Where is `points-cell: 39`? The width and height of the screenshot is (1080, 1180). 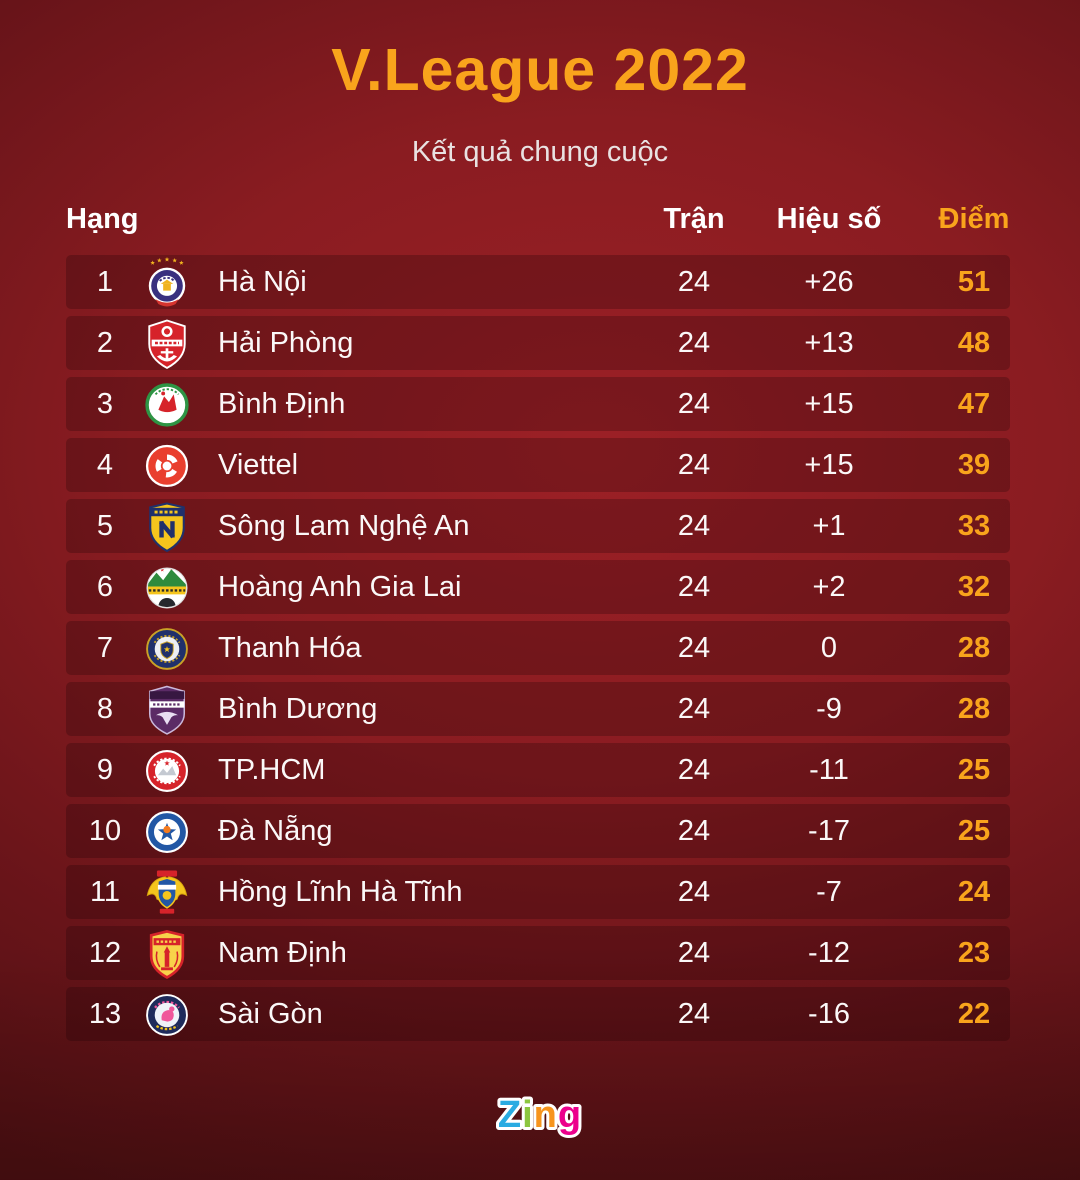 points-cell: 39 is located at coordinates (974, 465).